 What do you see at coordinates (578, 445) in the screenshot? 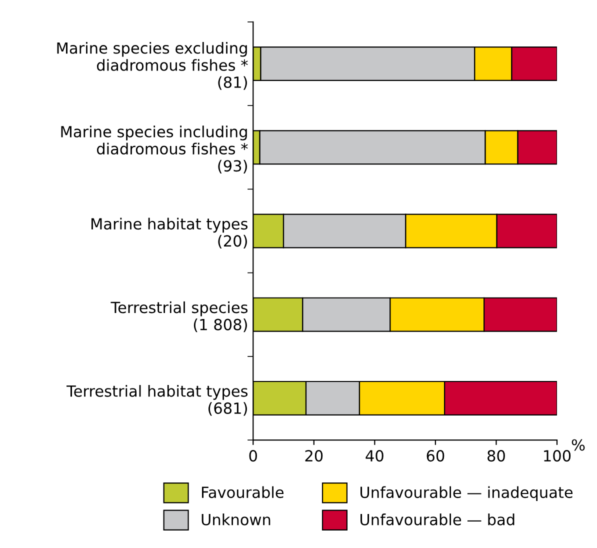
I see `x-axis-title: %` at bounding box center [578, 445].